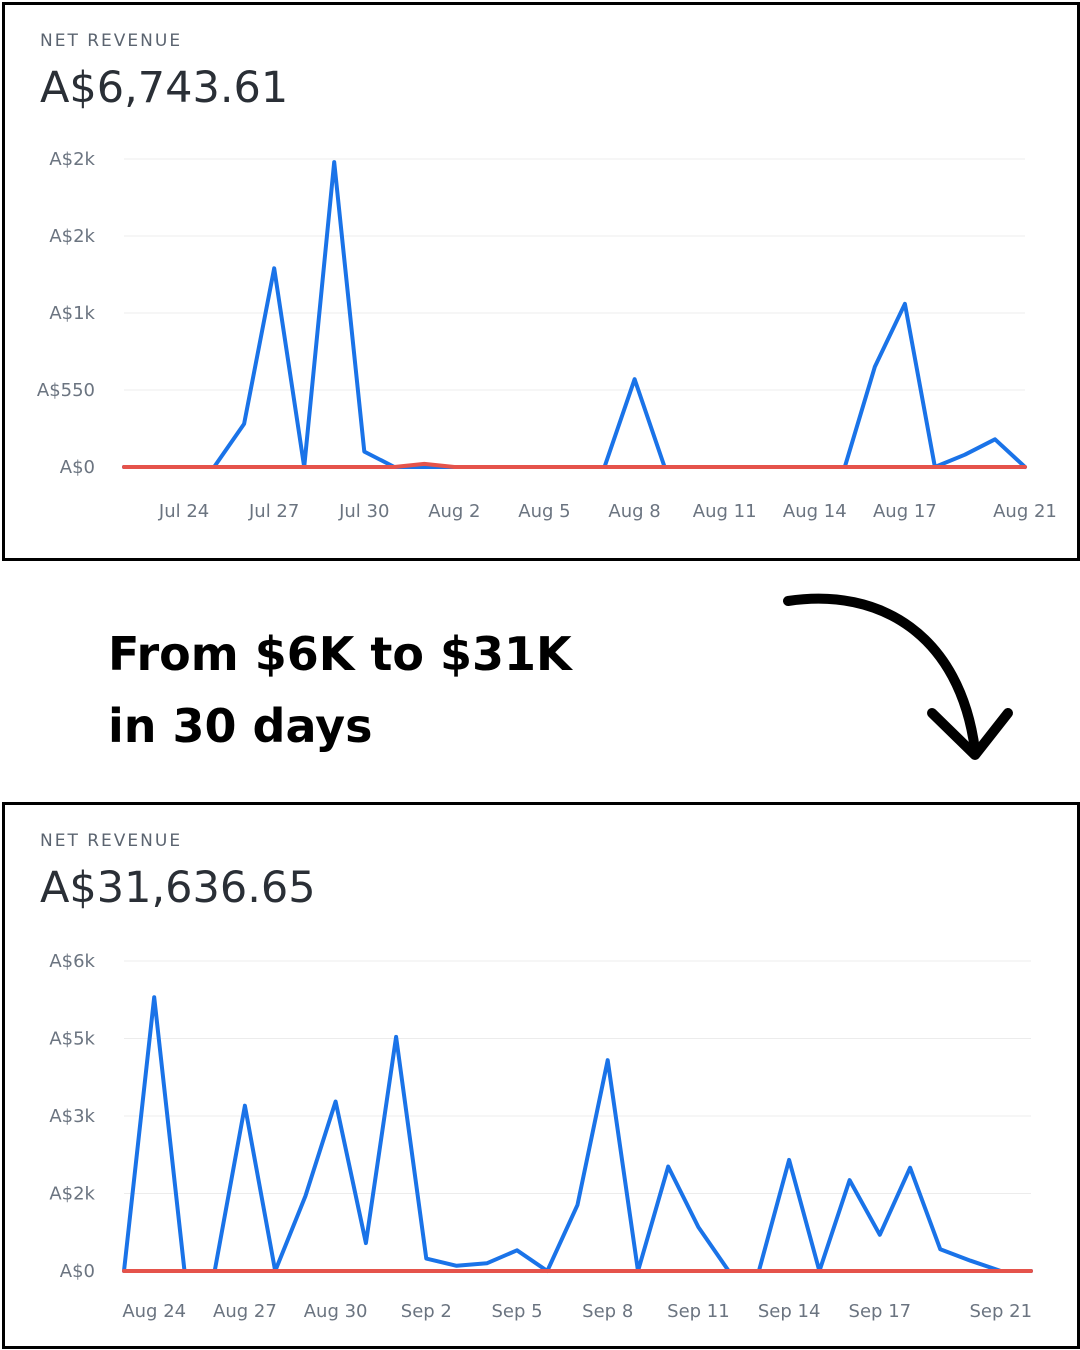 Image resolution: width=1080 pixels, height=1350 pixels. What do you see at coordinates (898, 676) in the screenshot?
I see `curved-down-arrow-icon` at bounding box center [898, 676].